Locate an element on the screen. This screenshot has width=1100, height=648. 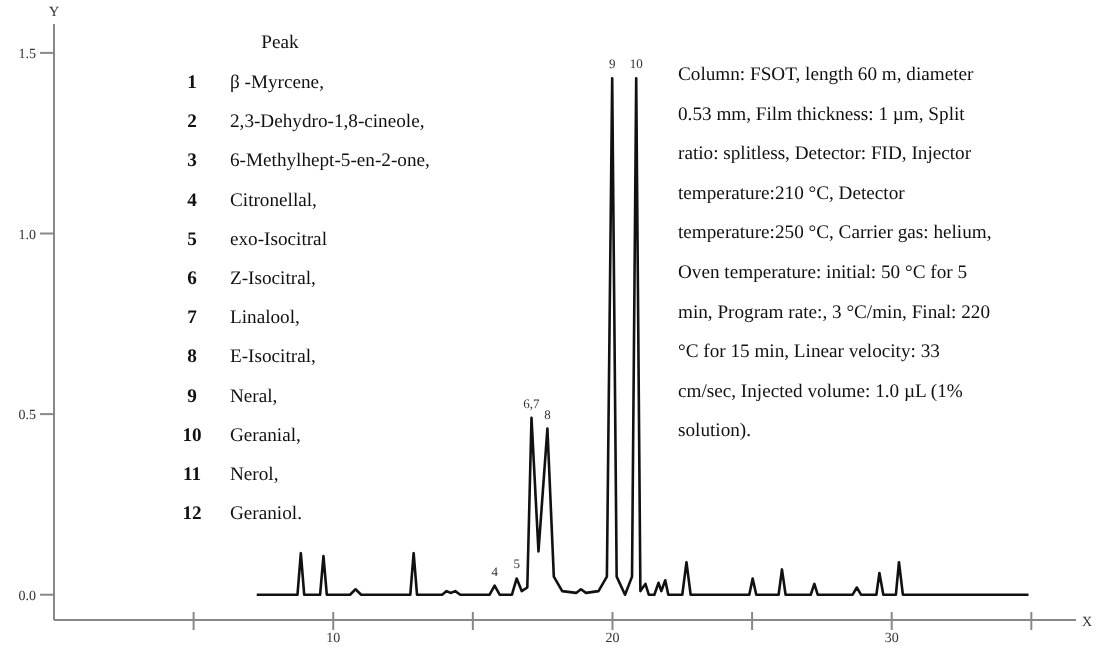
text: 5 exo-Isocitral is located at coordinates (257, 239).